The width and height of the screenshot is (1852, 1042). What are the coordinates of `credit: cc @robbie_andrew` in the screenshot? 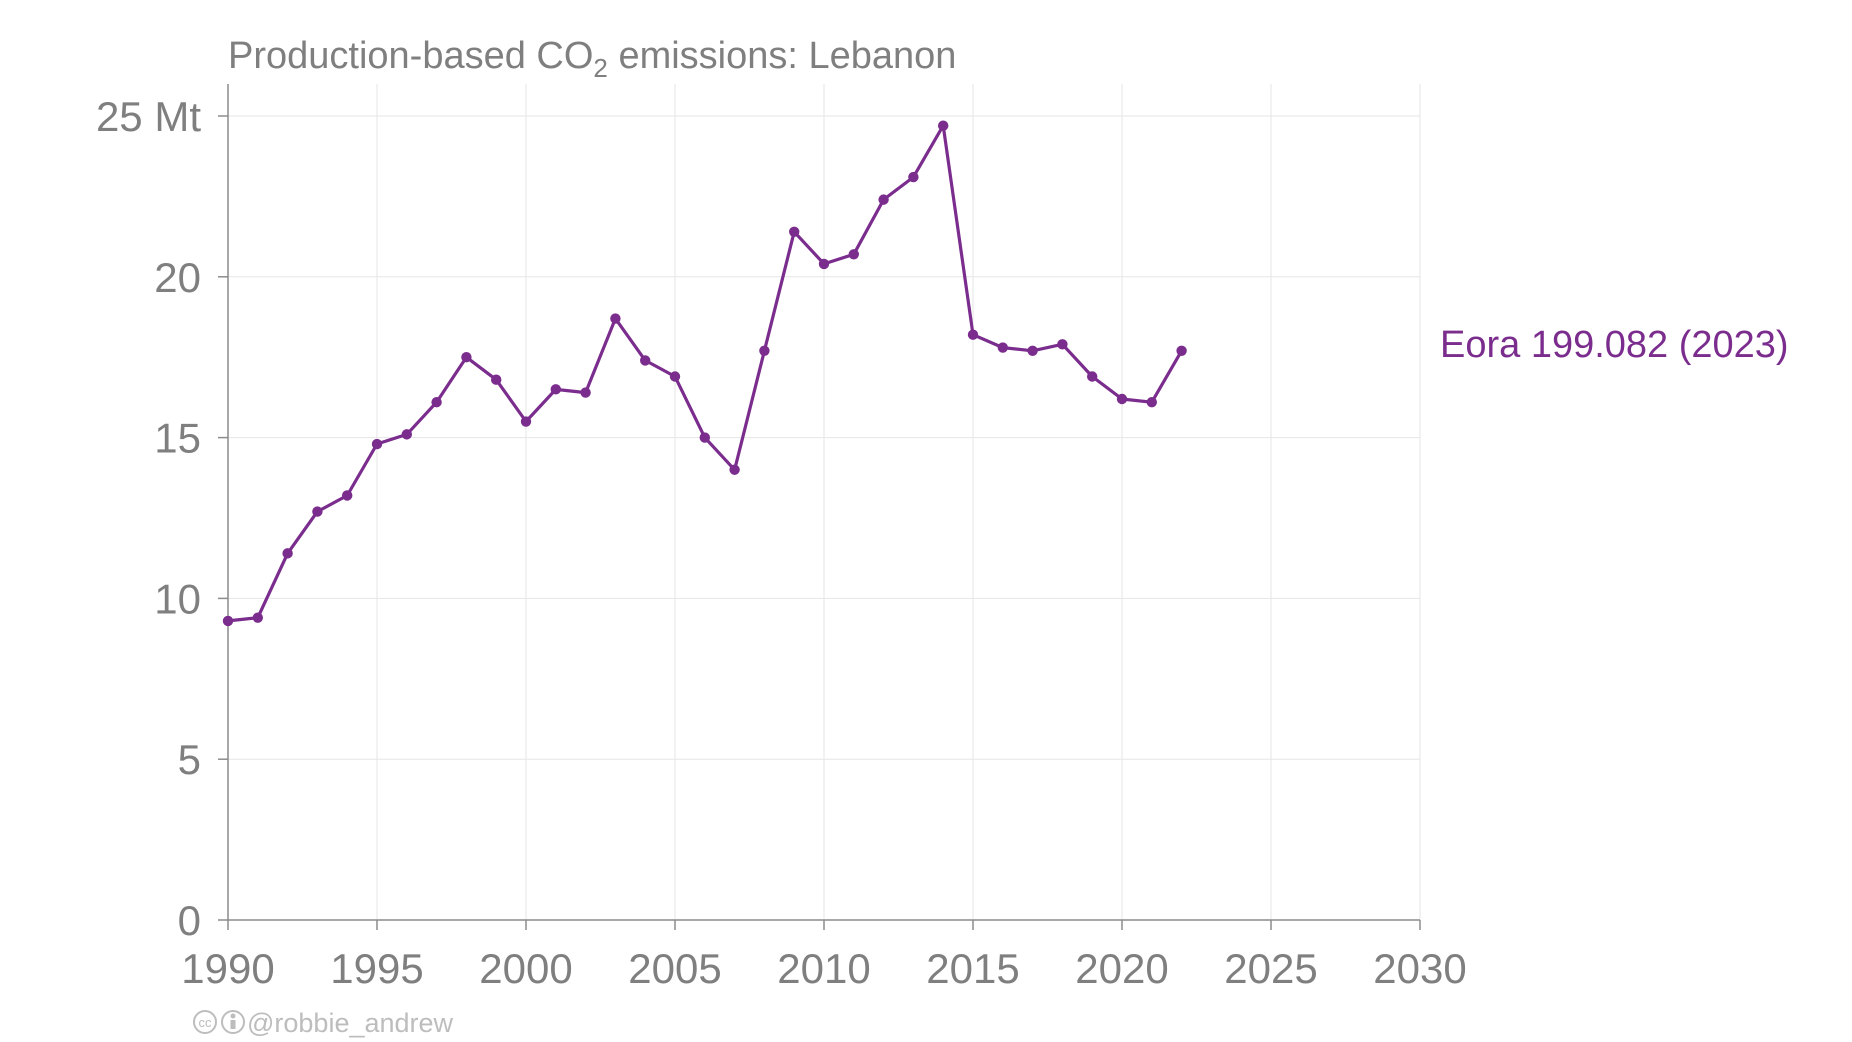 It's located at (323, 1023).